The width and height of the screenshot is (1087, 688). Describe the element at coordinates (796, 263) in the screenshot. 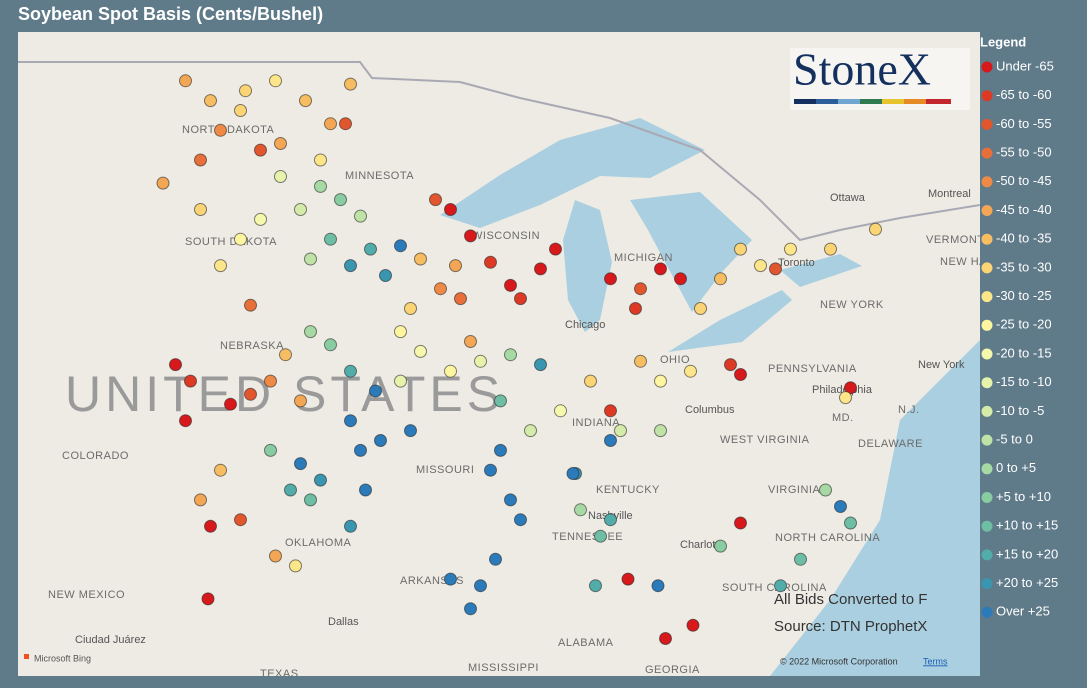

I see `city-label: Toronto` at that location.